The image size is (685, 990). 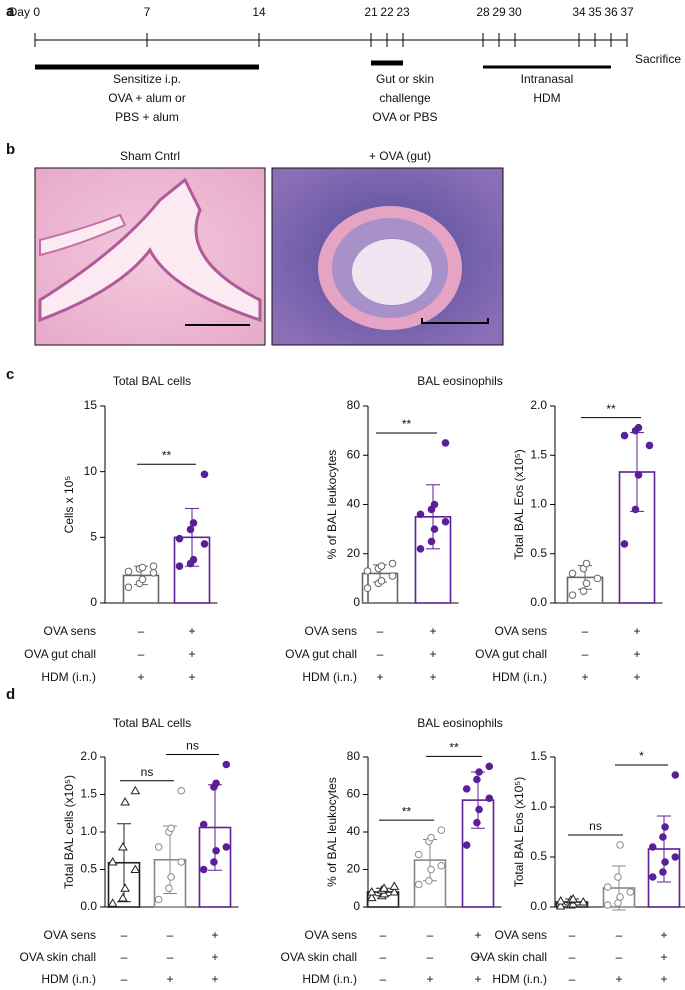 I want to click on timeline-tick-label: 22, so click(x=387, y=12).